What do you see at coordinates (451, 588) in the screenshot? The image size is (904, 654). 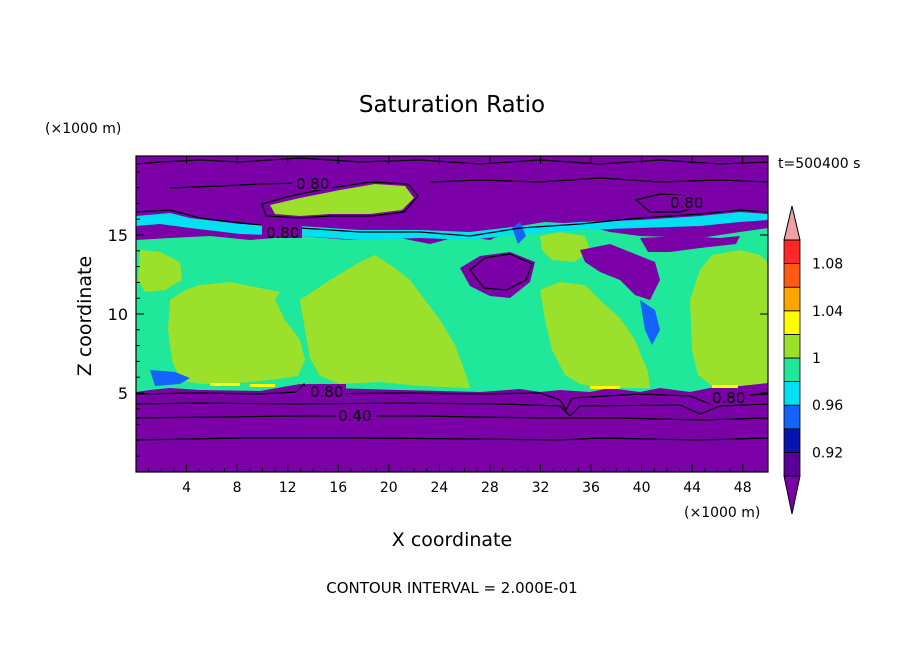 I see `footer-contour-interval: CONTOUR INTERVAL = 2.000E-01` at bounding box center [451, 588].